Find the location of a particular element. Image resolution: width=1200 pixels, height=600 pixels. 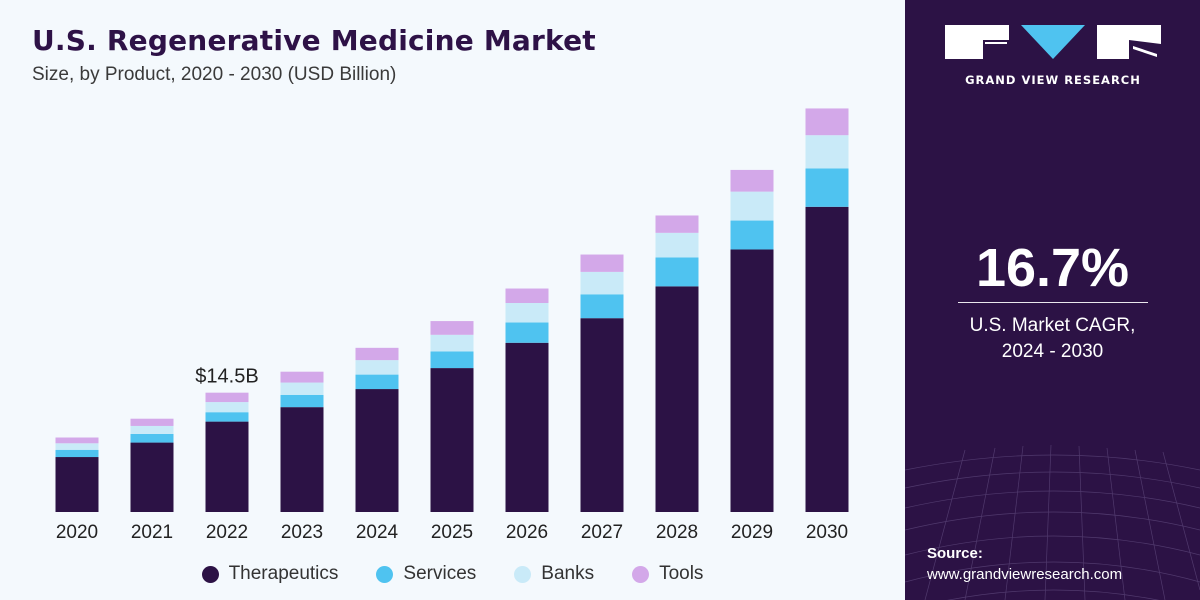

x-tick-label: 2024 is located at coordinates (377, 532).